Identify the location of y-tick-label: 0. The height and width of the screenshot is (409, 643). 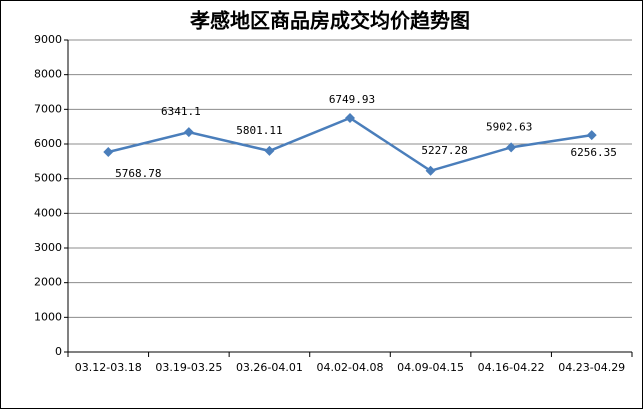
(58, 351).